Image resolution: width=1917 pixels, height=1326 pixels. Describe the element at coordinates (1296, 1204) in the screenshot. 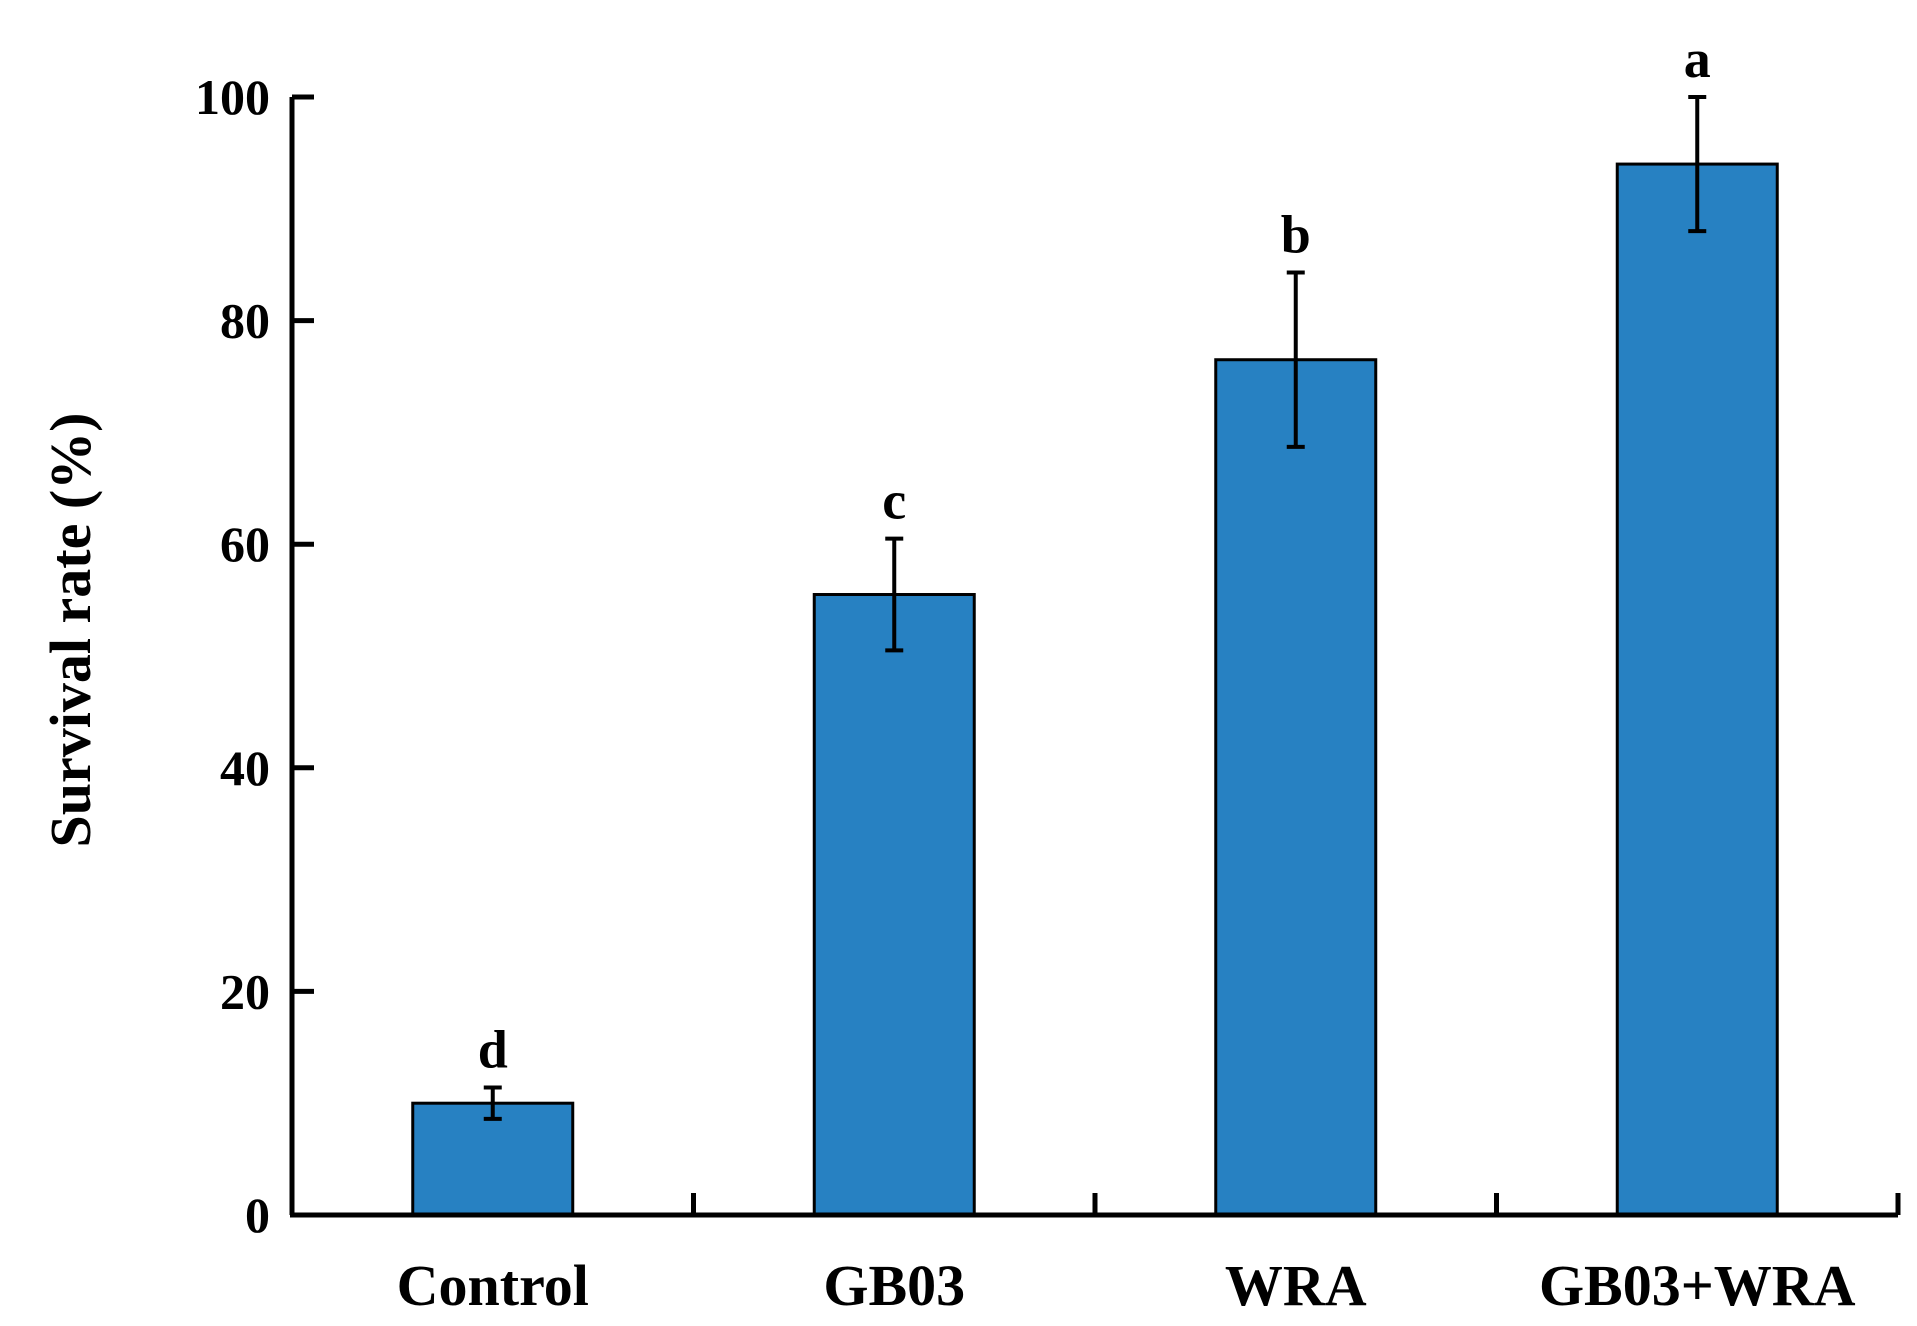

I see `x-ticks` at that location.